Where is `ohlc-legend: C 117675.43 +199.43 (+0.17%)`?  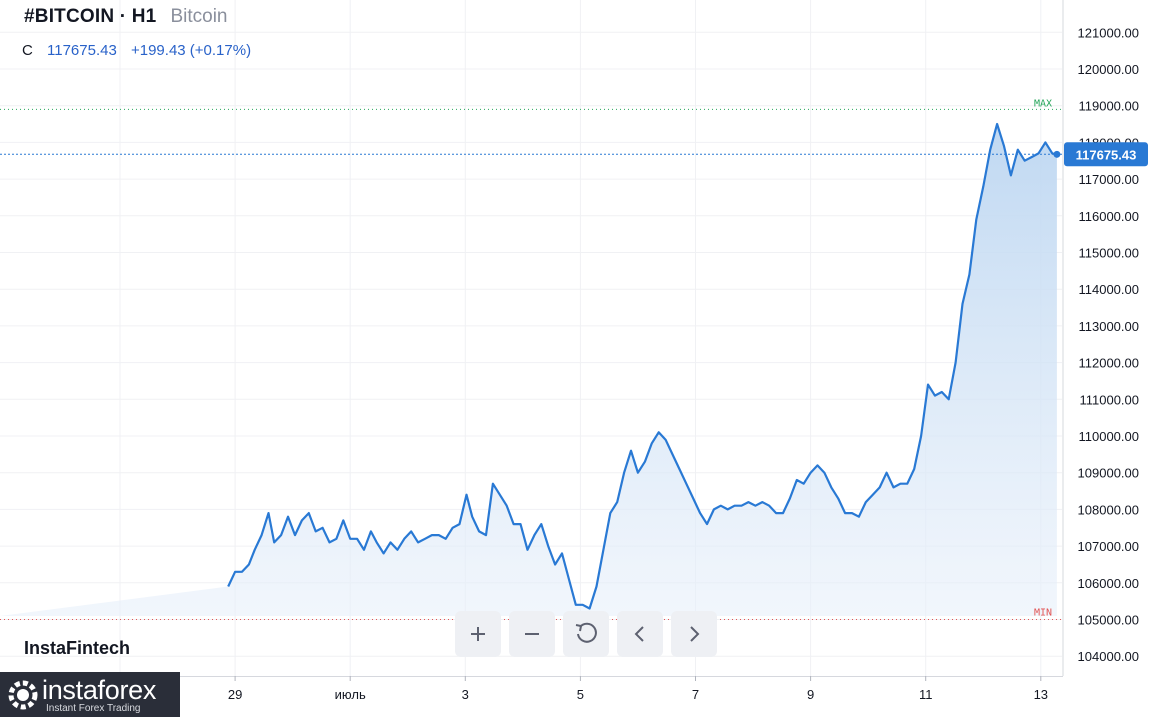 ohlc-legend: C 117675.43 +199.43 (+0.17%) is located at coordinates (136, 50).